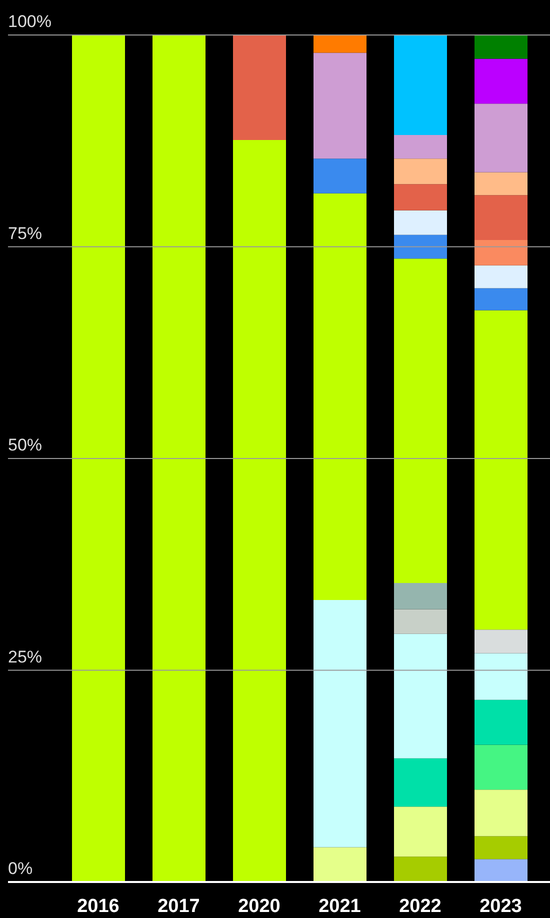 The width and height of the screenshot is (550, 918). What do you see at coordinates (98, 906) in the screenshot?
I see `x-tick-label: 2016` at bounding box center [98, 906].